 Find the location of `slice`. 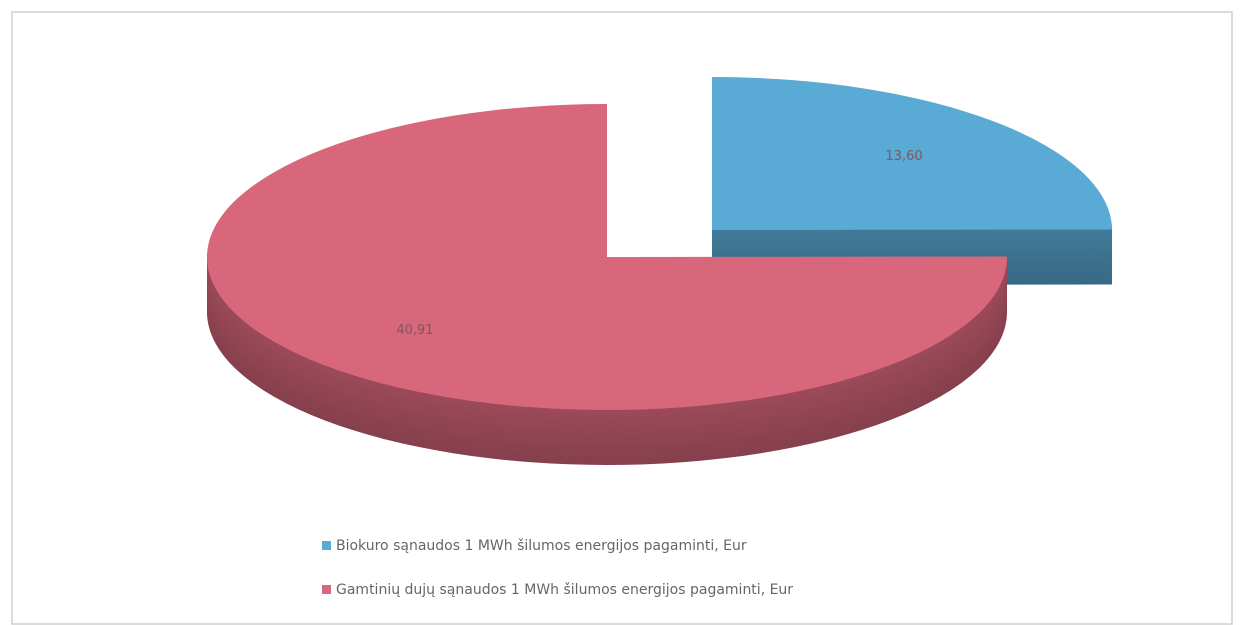

slice is located at coordinates (912, 153).